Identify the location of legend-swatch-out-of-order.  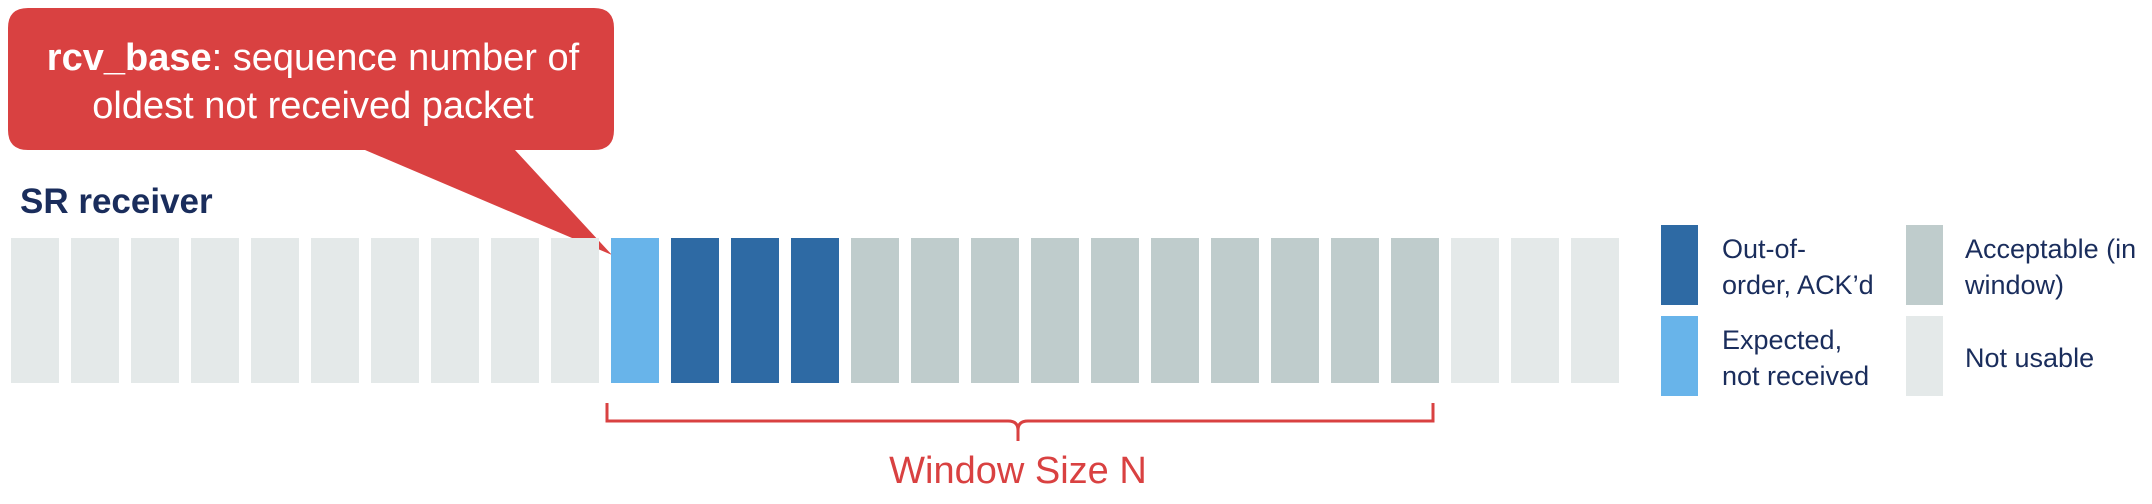
(1679, 265).